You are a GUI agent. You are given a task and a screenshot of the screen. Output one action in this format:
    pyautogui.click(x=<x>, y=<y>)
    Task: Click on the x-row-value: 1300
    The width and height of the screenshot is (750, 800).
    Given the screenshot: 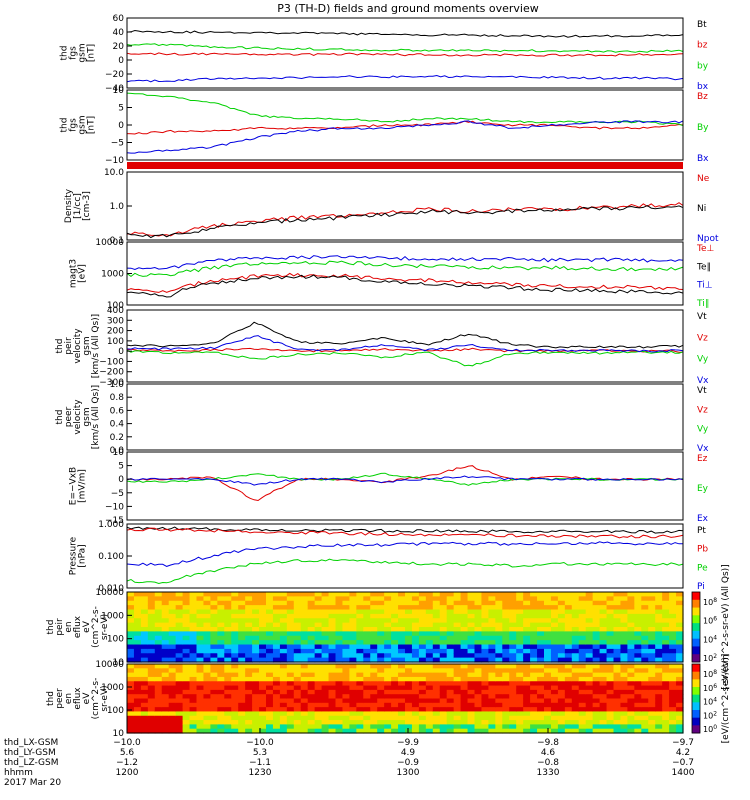 What is the action you would take?
    pyautogui.click(x=408, y=773)
    